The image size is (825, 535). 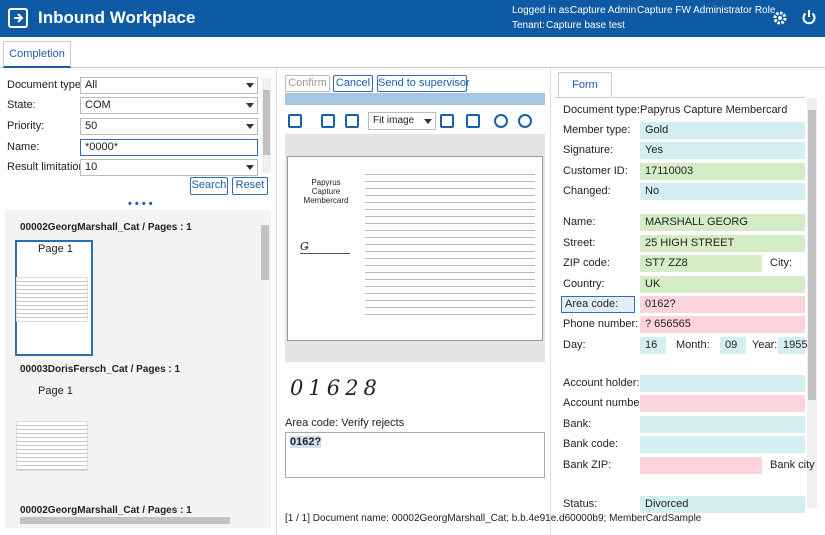 I want to click on right-divider, so click(x=550, y=301).